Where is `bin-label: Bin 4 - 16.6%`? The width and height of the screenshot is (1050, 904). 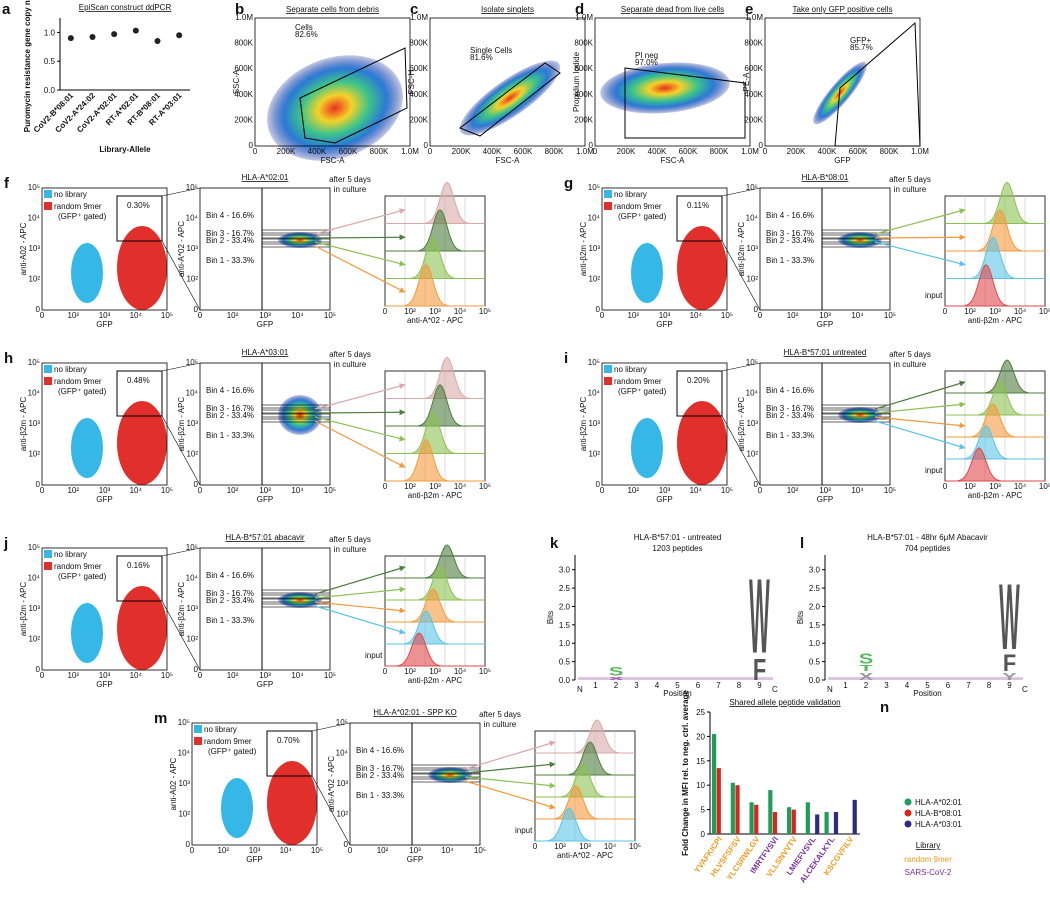 bin-label: Bin 4 - 16.6% is located at coordinates (230, 215).